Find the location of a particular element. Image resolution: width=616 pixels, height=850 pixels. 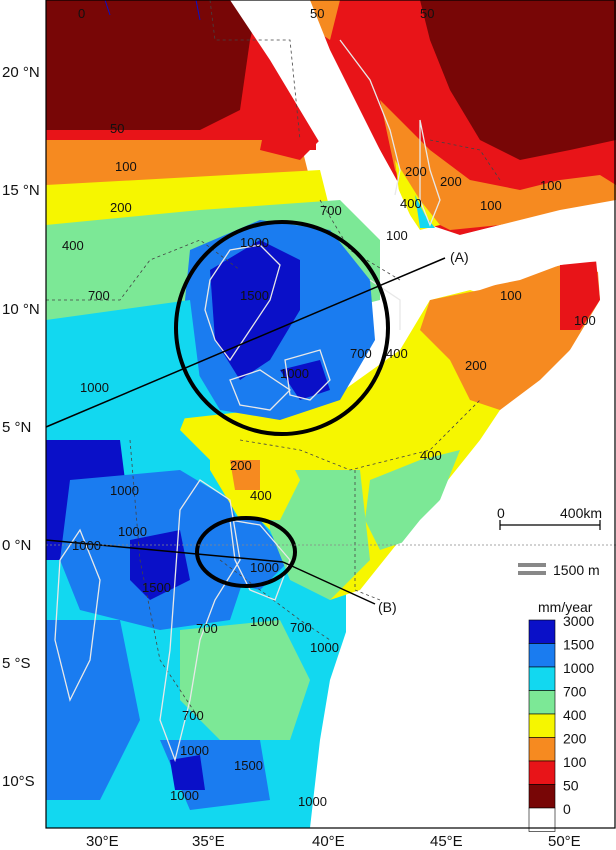

lat-tick-label: 0 °N is located at coordinates (16, 545).